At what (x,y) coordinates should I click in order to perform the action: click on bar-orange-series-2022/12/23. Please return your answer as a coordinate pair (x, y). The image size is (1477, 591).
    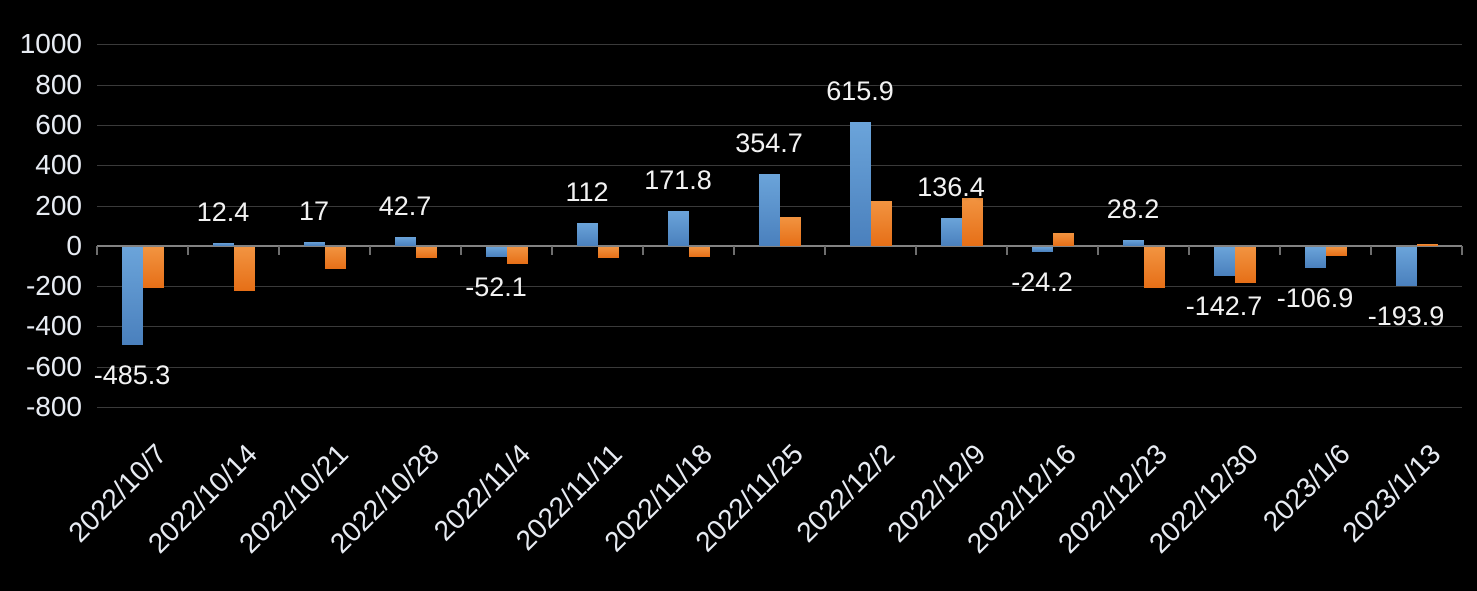
    Looking at the image, I should click on (1154, 267).